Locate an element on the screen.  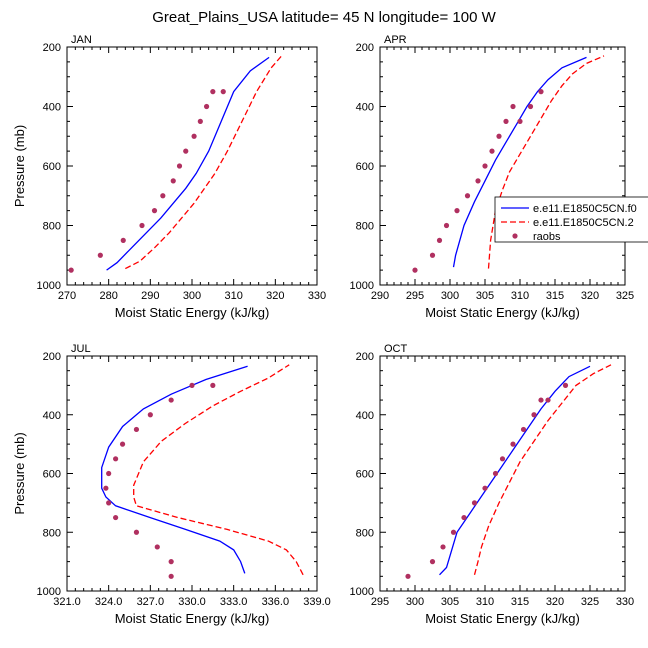
x-tick-label: 333.0 is located at coordinates (234, 602).